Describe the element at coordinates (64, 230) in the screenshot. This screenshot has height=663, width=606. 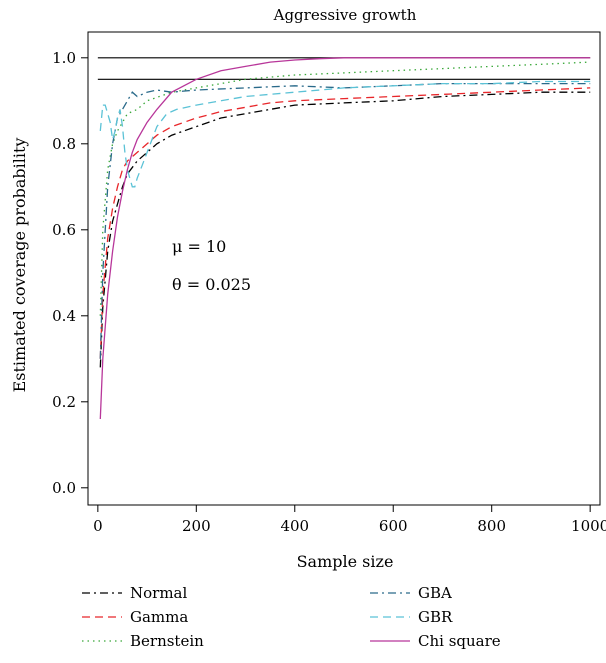
I see `y-tick-label: 0.6` at that location.